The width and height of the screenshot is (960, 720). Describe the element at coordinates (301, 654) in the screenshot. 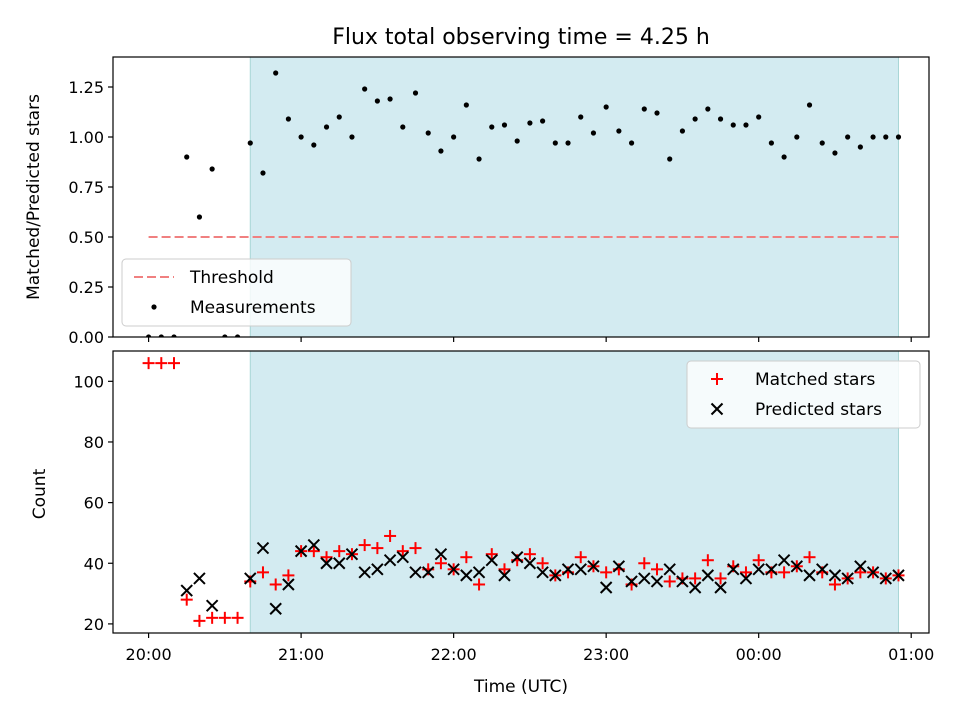

I see `x-tick-label: 21:00` at that location.